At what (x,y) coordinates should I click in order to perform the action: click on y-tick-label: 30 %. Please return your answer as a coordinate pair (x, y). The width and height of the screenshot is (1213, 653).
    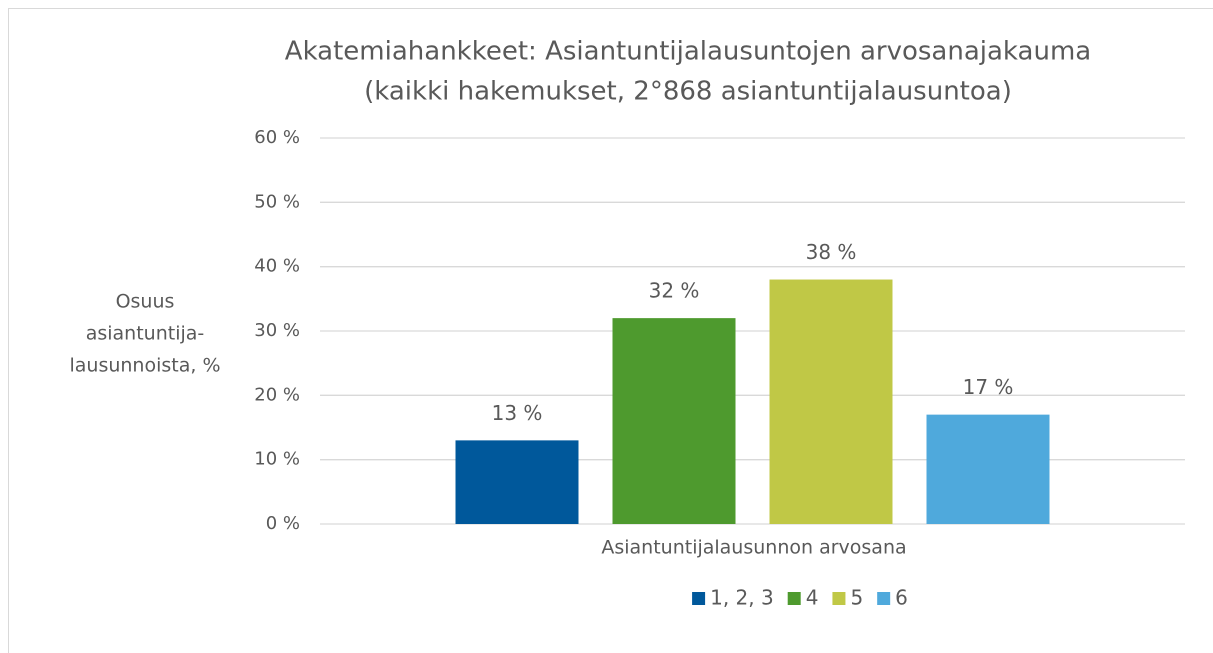
    Looking at the image, I should click on (277, 330).